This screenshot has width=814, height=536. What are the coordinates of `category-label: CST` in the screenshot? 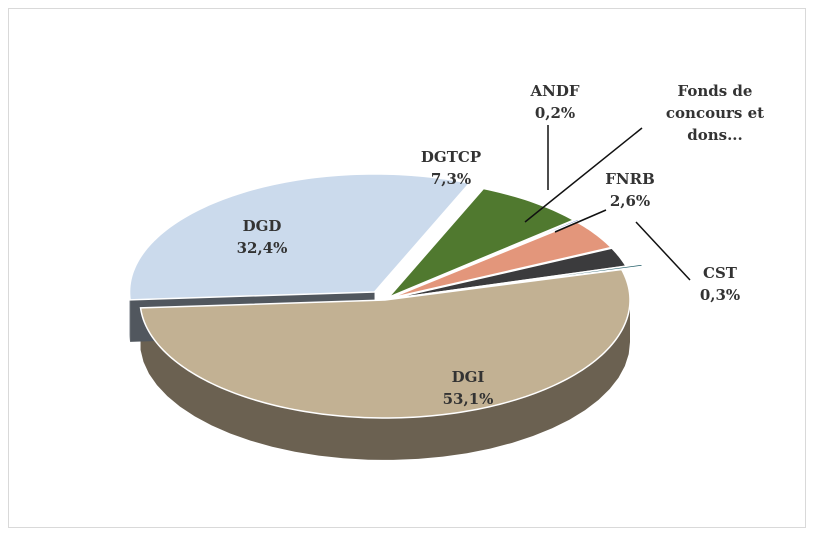 It's located at (720, 273).